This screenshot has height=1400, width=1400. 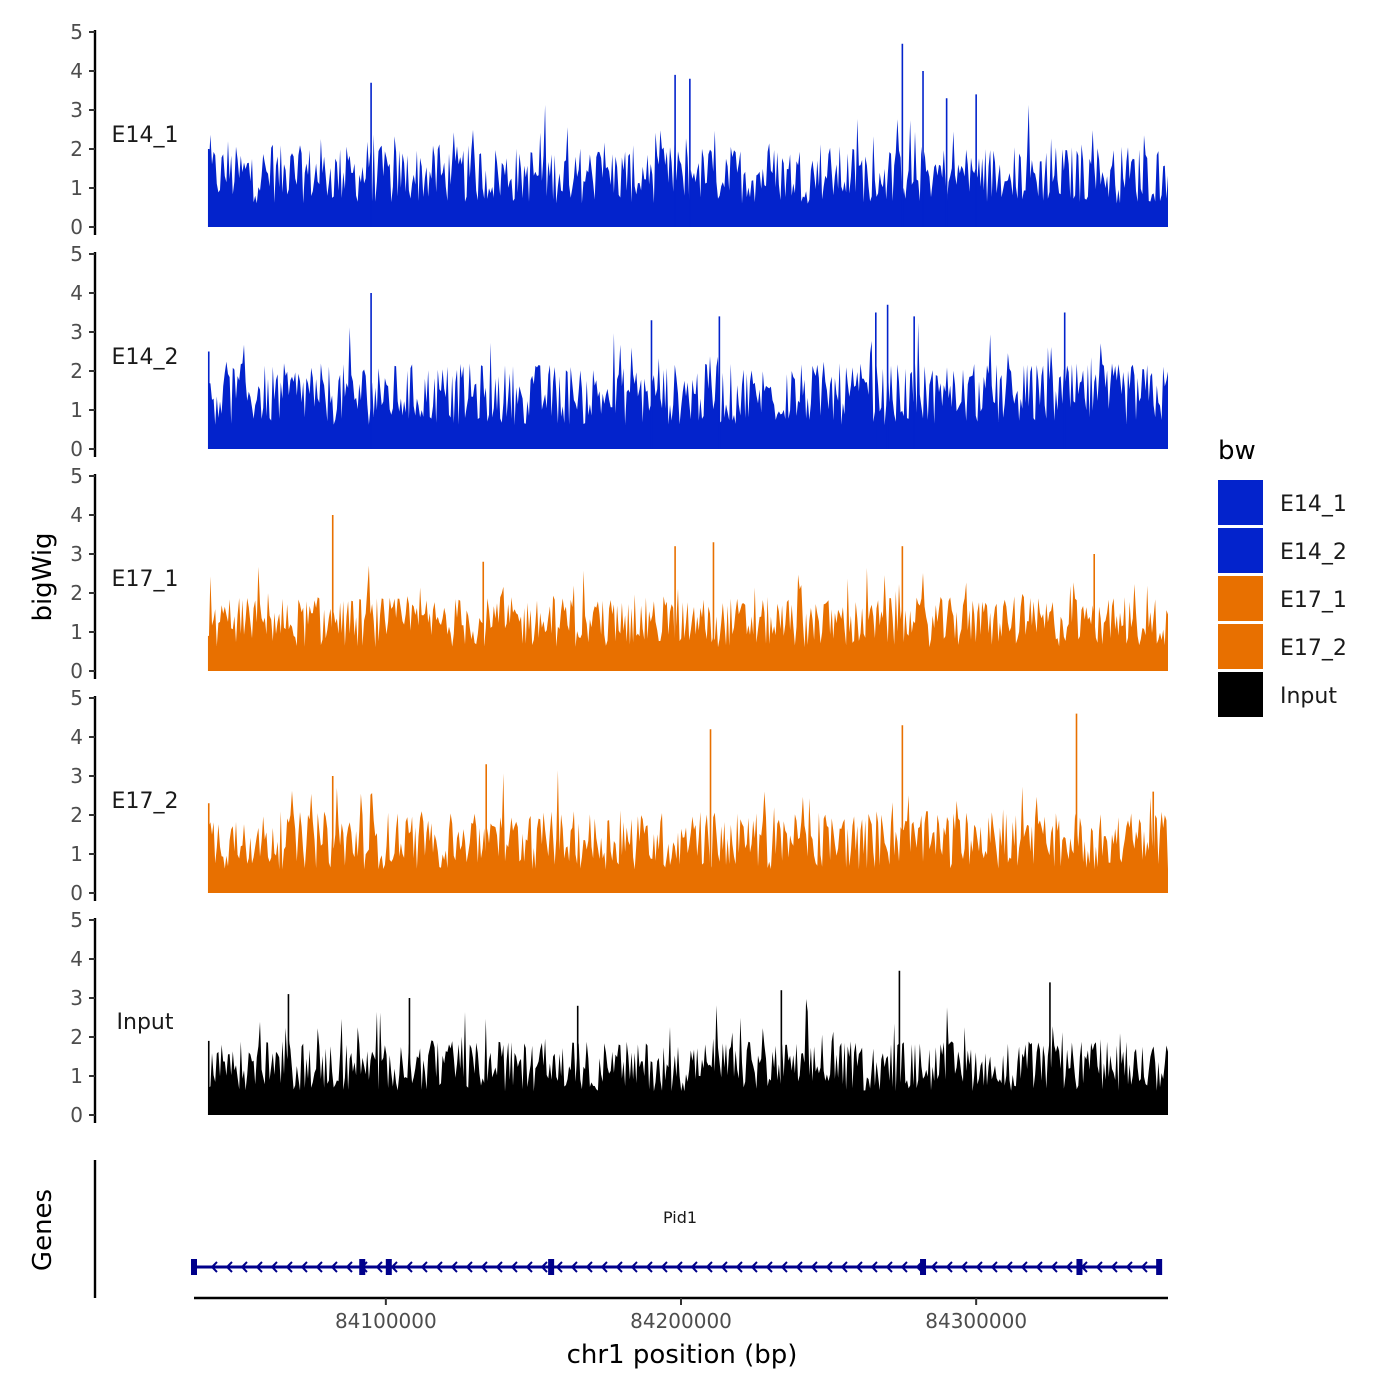 What do you see at coordinates (619, 1017) in the screenshot?
I see `track-input: 0 1 2 3 4 5 Input` at bounding box center [619, 1017].